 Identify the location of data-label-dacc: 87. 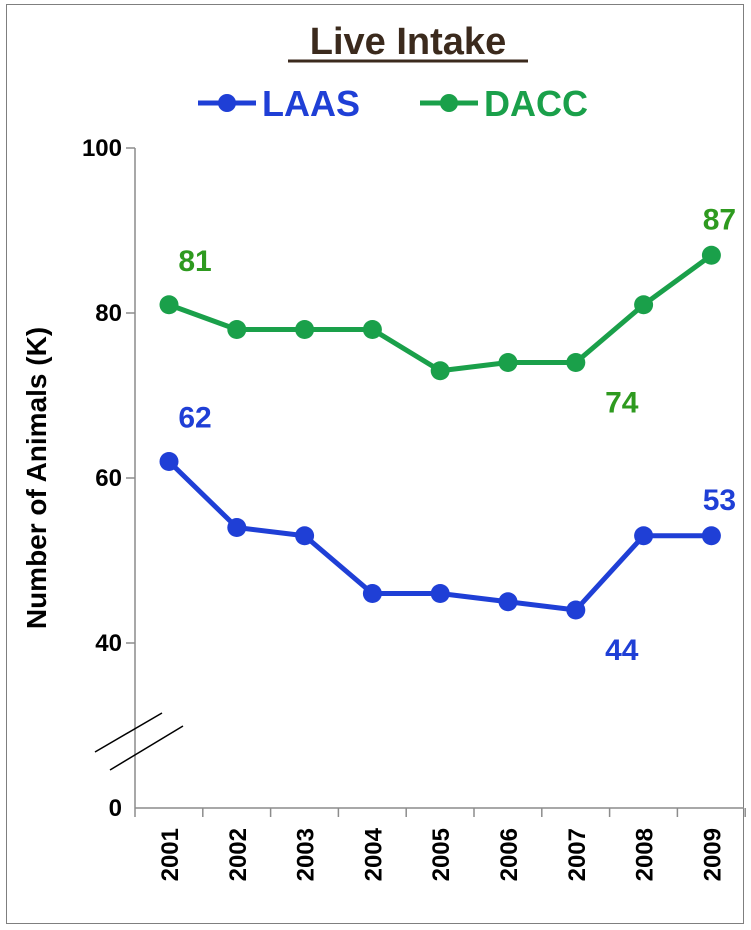
(719, 219).